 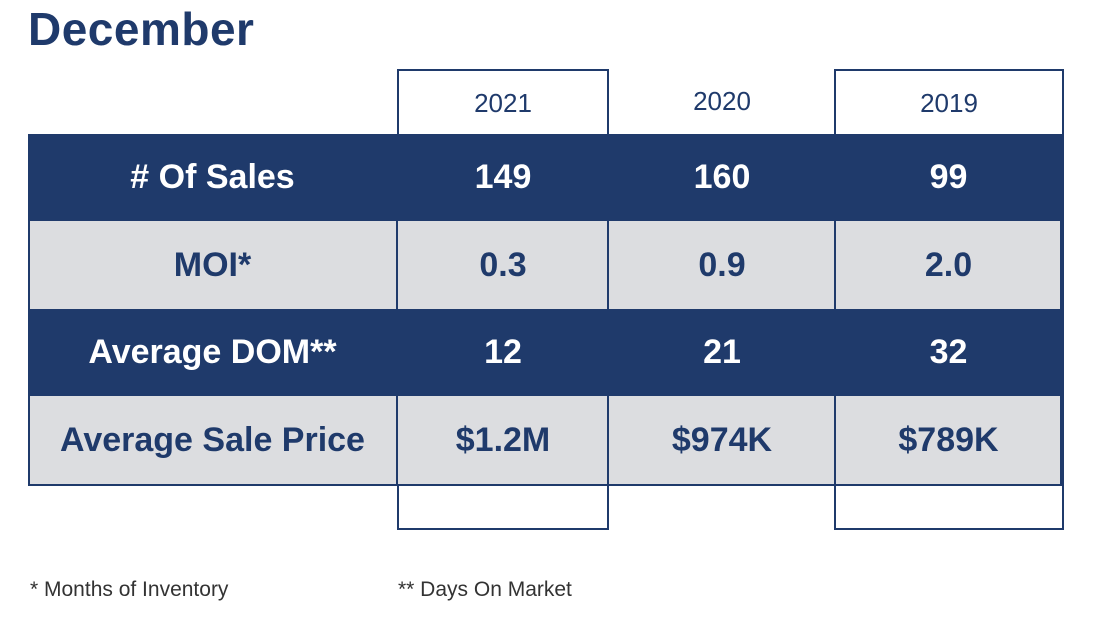 What do you see at coordinates (545, 352) in the screenshot?
I see `table-row-dom: Average DOM** 12 21 32` at bounding box center [545, 352].